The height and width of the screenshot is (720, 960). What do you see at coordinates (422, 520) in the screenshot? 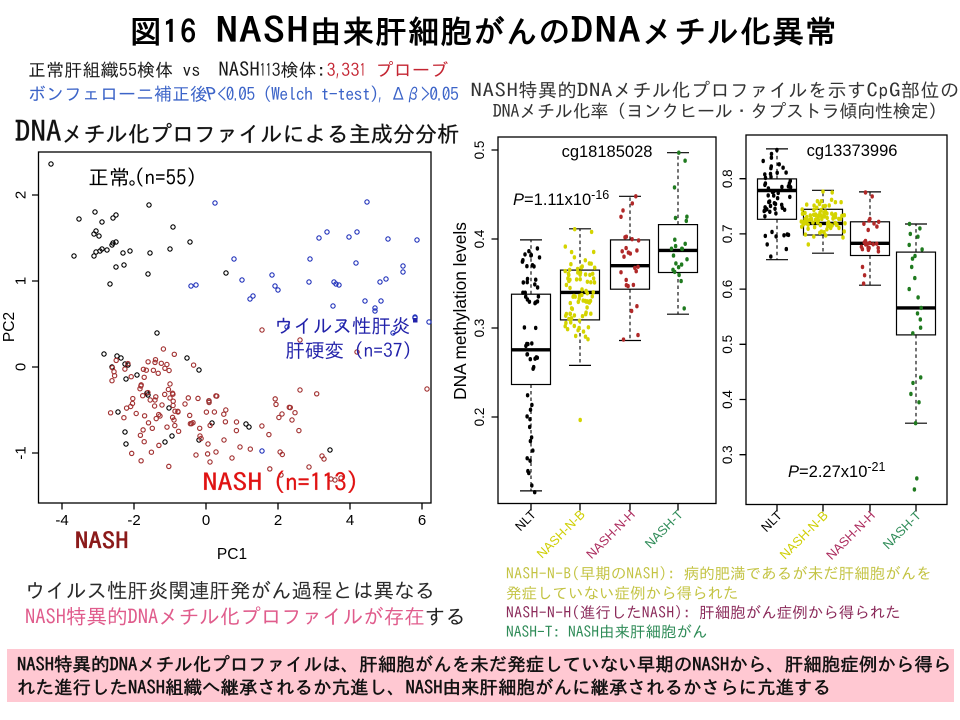
I see `svg-text: 6` at bounding box center [422, 520].